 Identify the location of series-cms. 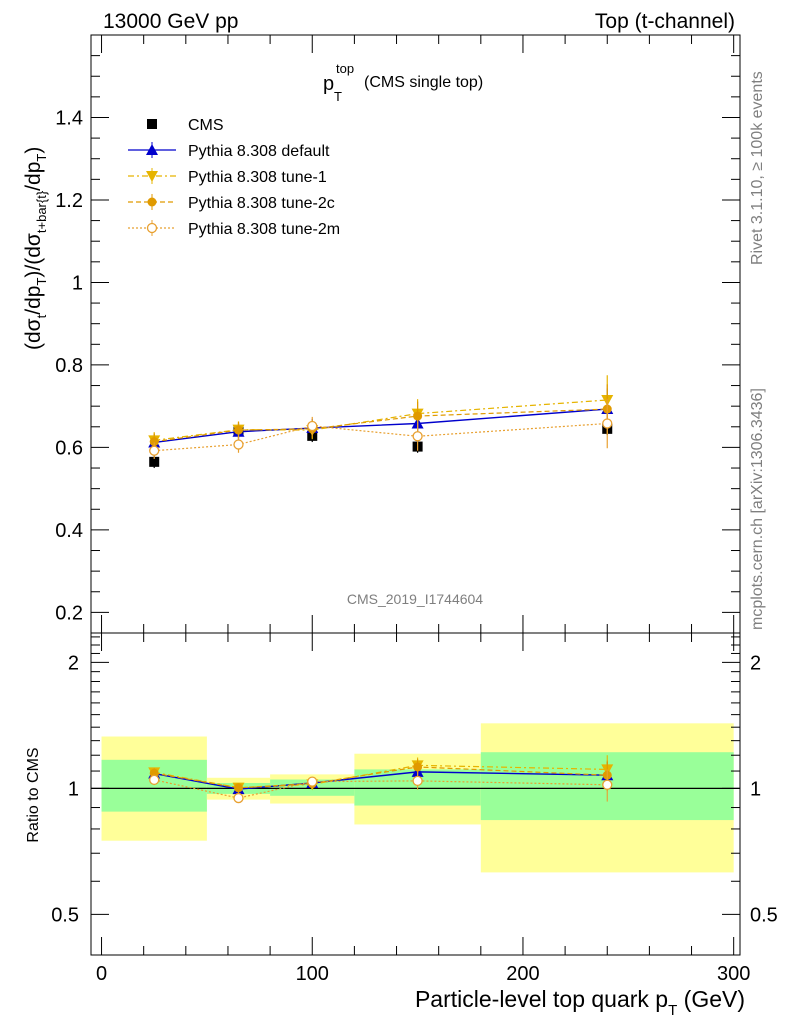
(381, 445).